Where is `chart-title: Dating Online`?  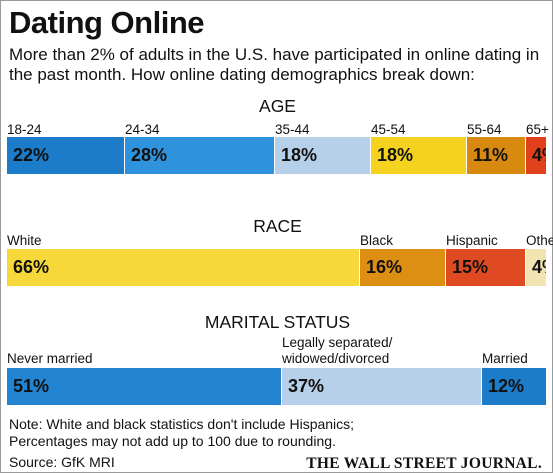
chart-title: Dating Online is located at coordinates (107, 22).